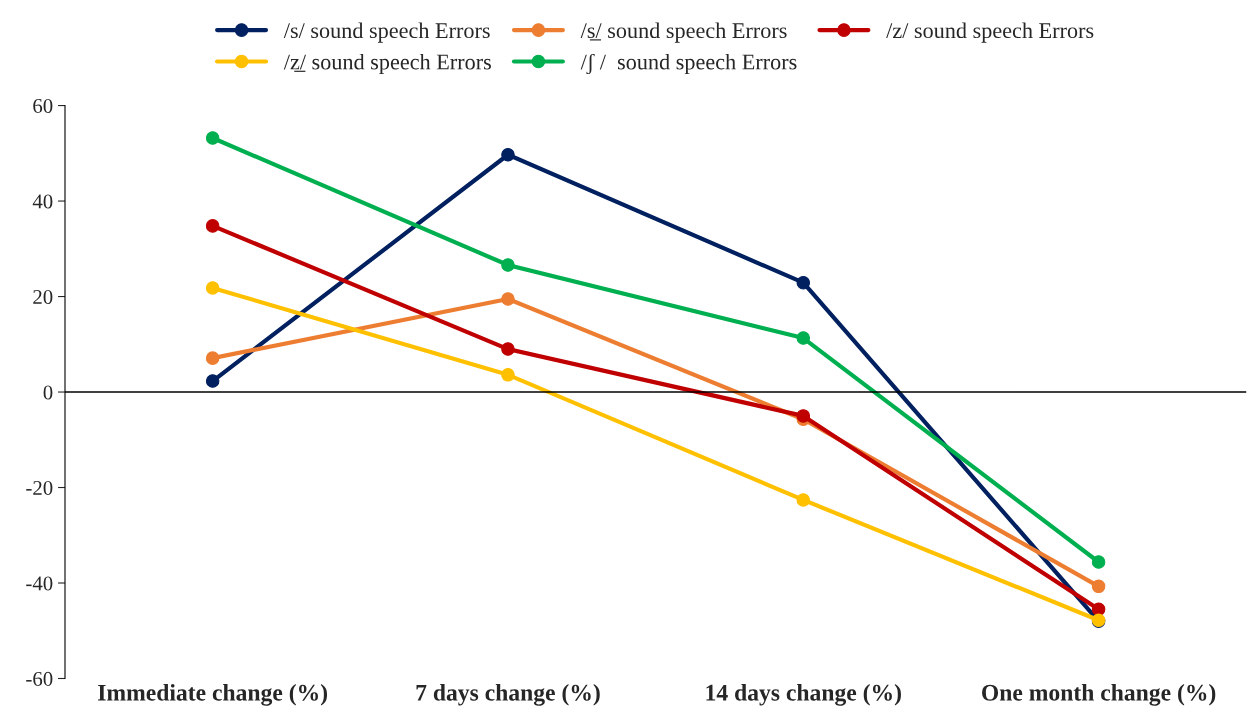 The image size is (1250, 728). I want to click on x-tick-label: 14 days change (%), so click(803, 695).